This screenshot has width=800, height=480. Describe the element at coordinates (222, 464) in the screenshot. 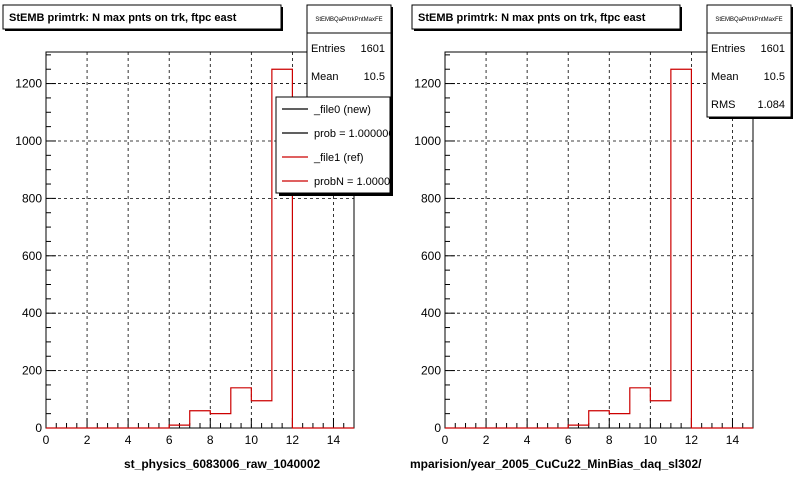

I see `x-axis-label: st_physics_6083006_raw_1040002` at that location.